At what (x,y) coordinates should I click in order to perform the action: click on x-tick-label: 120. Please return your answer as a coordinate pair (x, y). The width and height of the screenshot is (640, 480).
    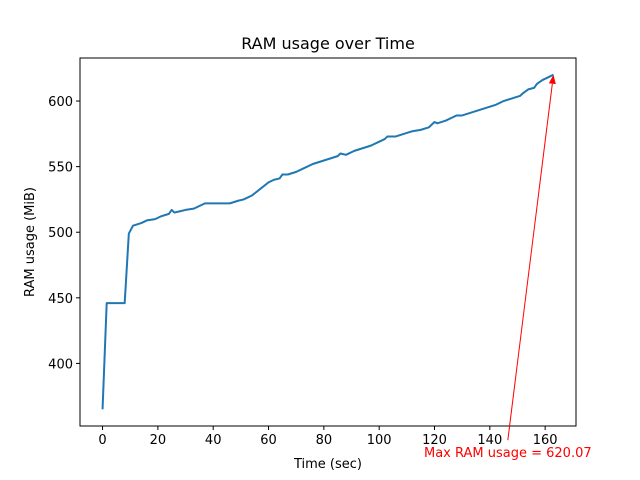
    Looking at the image, I should click on (434, 440).